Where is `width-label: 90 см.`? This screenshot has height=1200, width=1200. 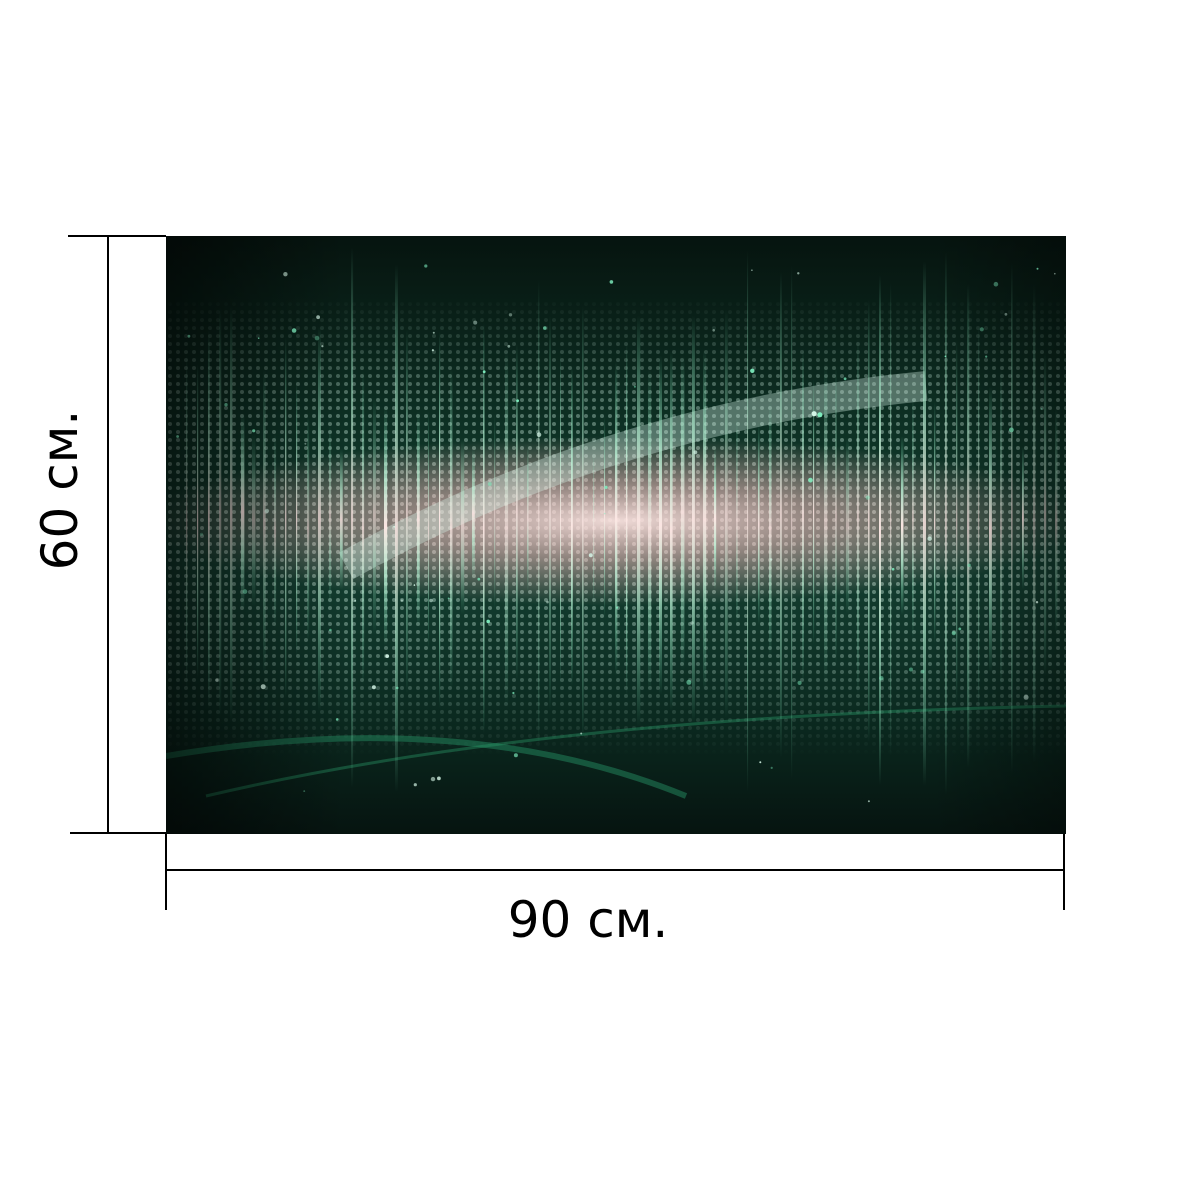
width-label: 90 см. is located at coordinates (588, 920).